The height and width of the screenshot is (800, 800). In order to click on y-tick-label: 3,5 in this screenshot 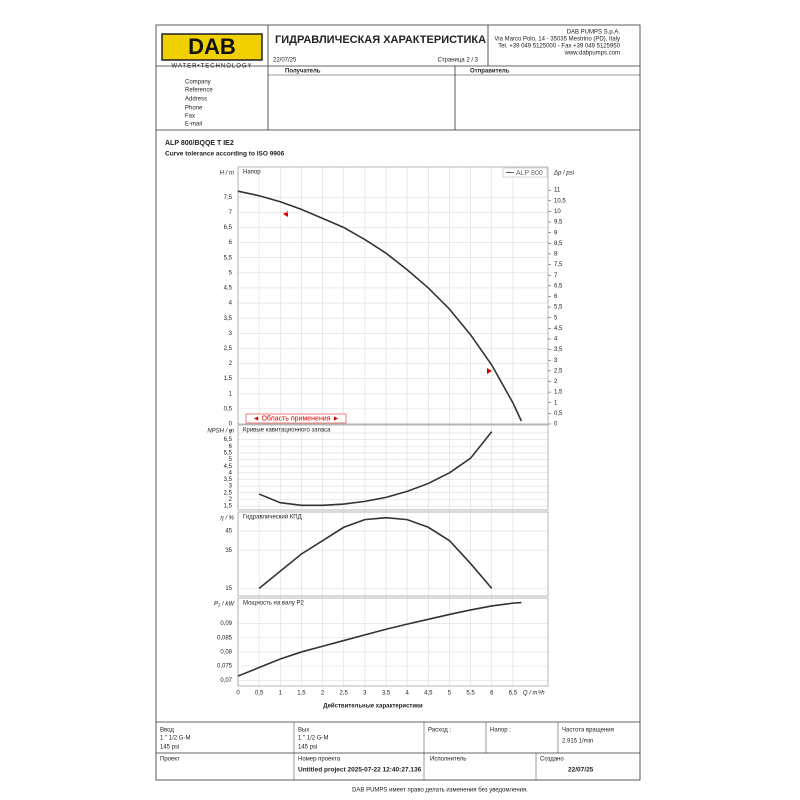, I will do `click(228, 319)`.